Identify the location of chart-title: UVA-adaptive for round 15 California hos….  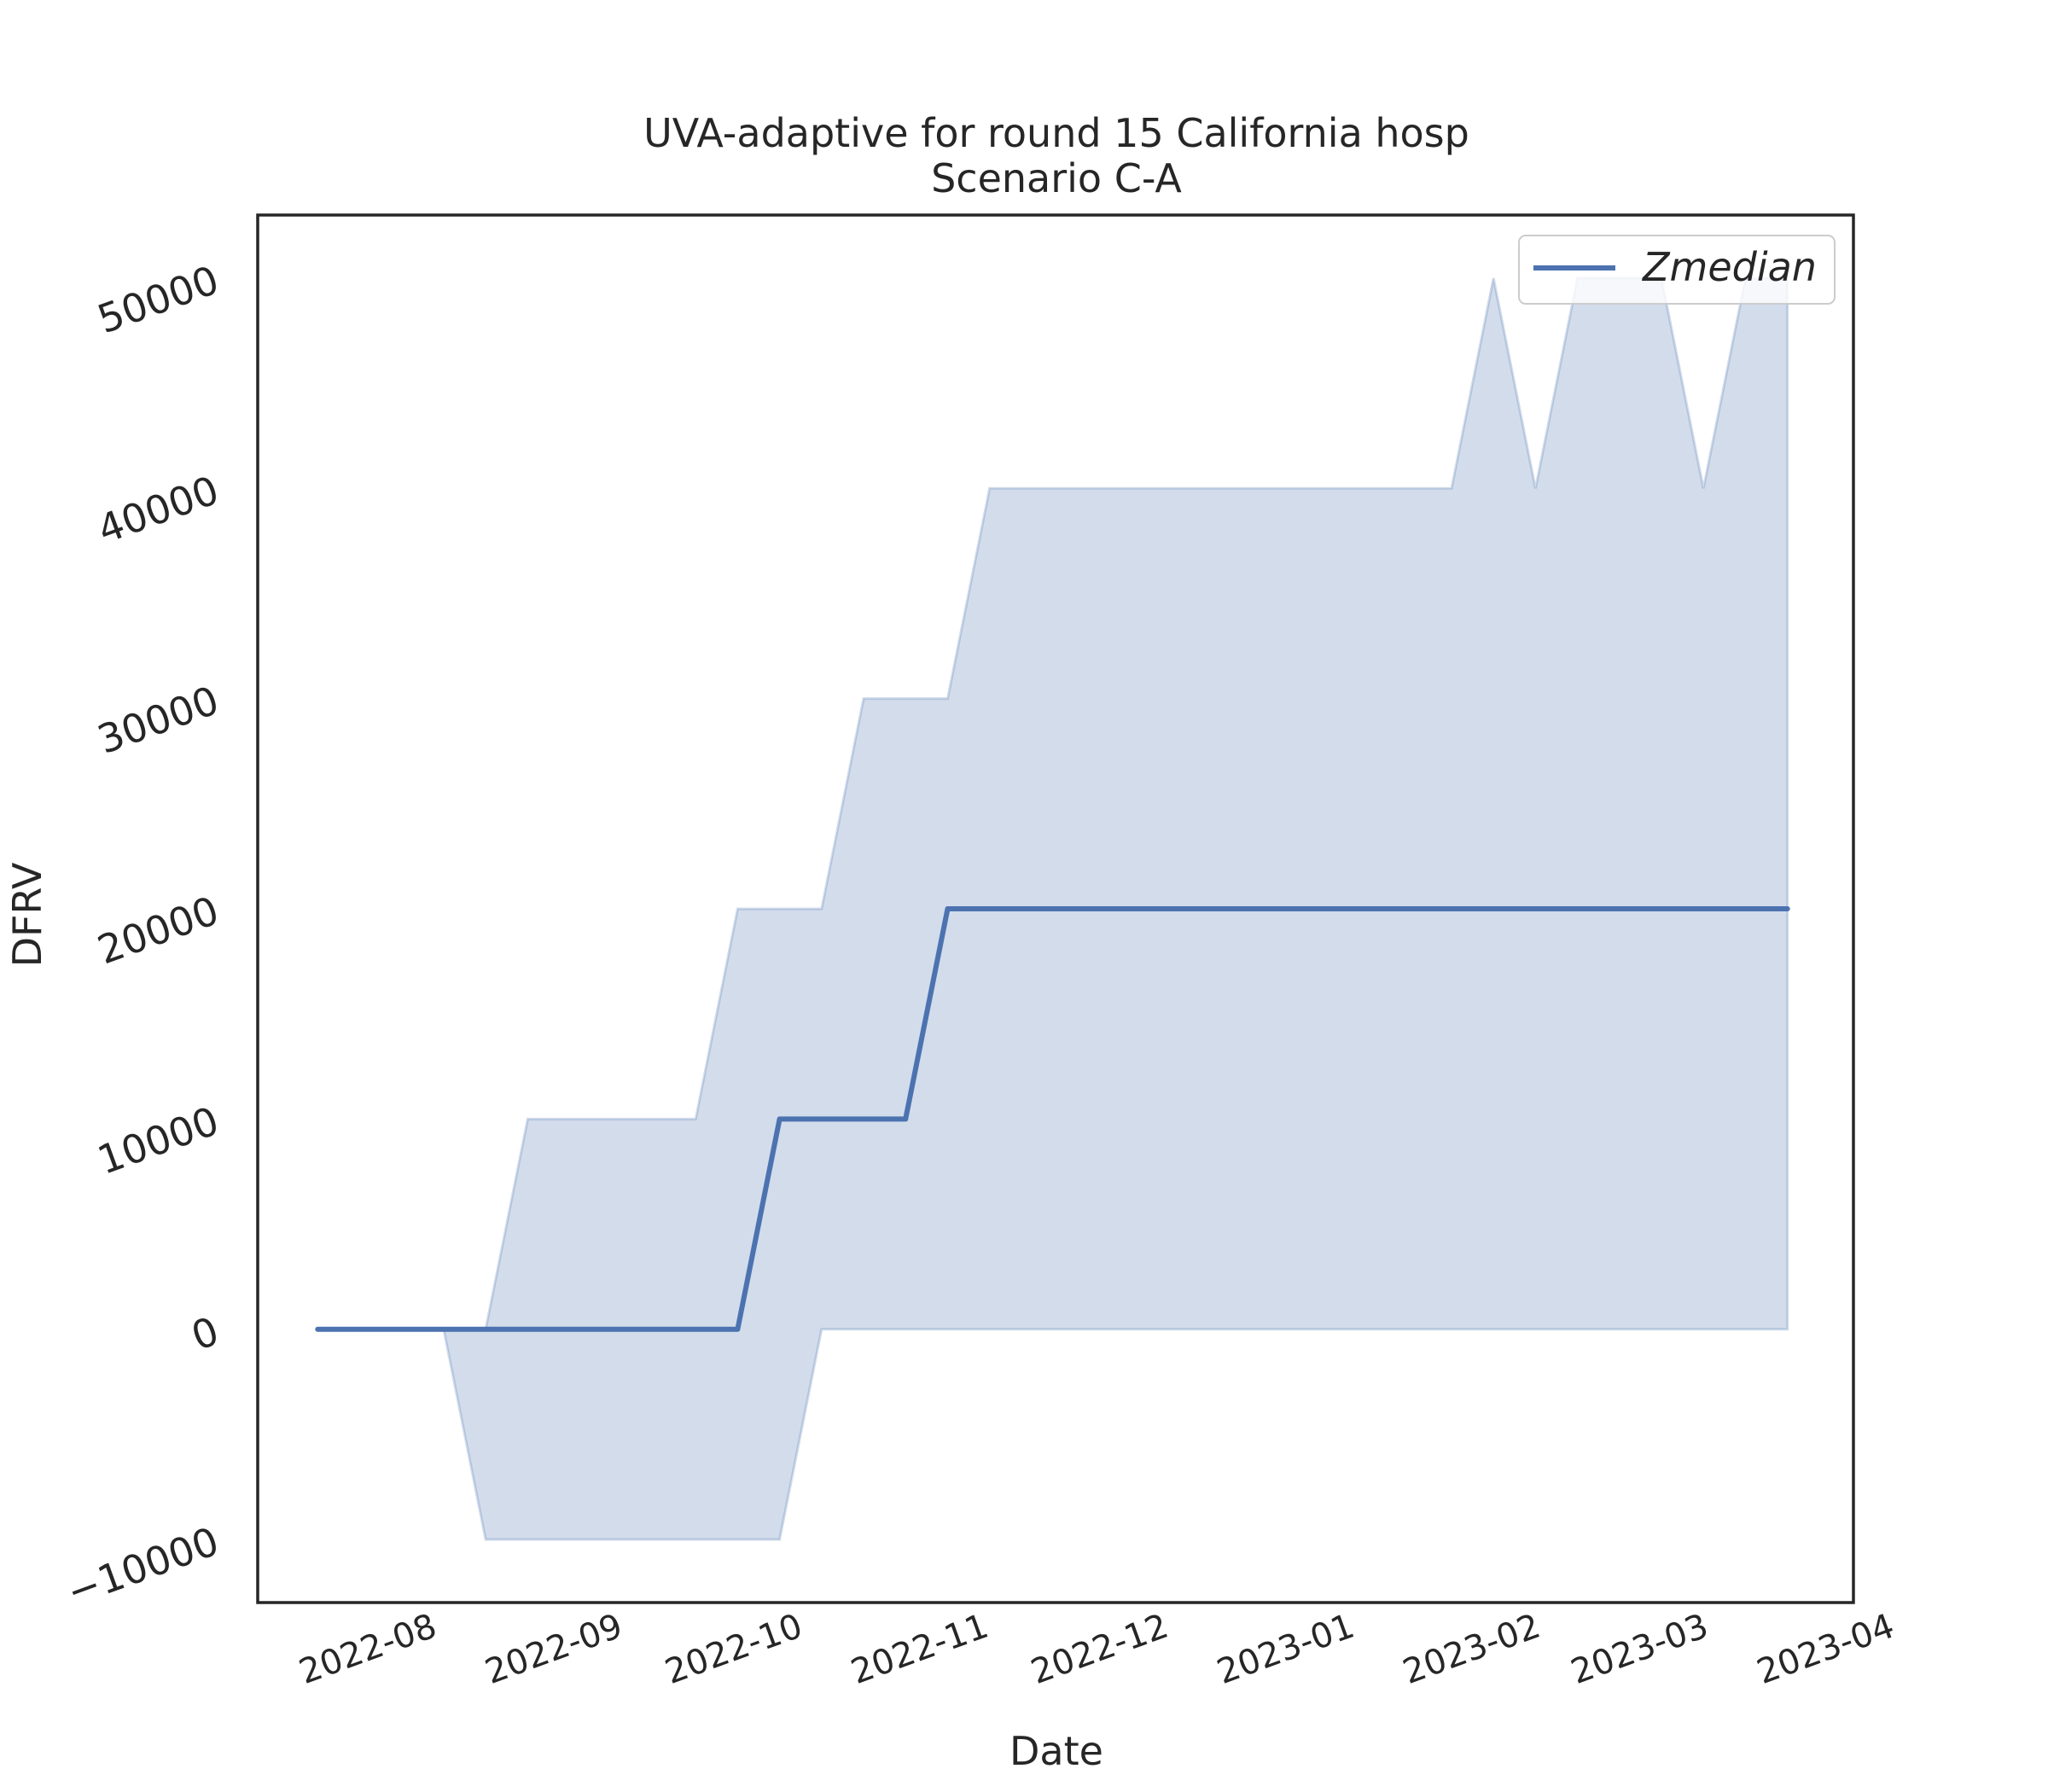
(1056, 133).